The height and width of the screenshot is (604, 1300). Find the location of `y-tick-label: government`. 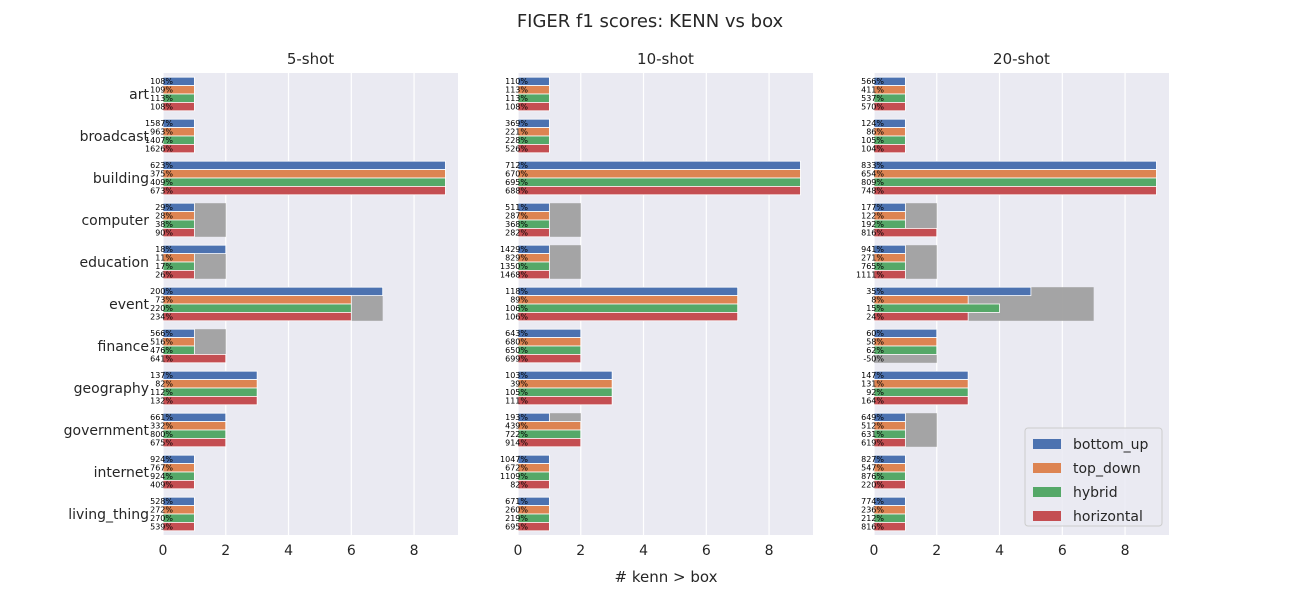

y-tick-label: government is located at coordinates (107, 431).